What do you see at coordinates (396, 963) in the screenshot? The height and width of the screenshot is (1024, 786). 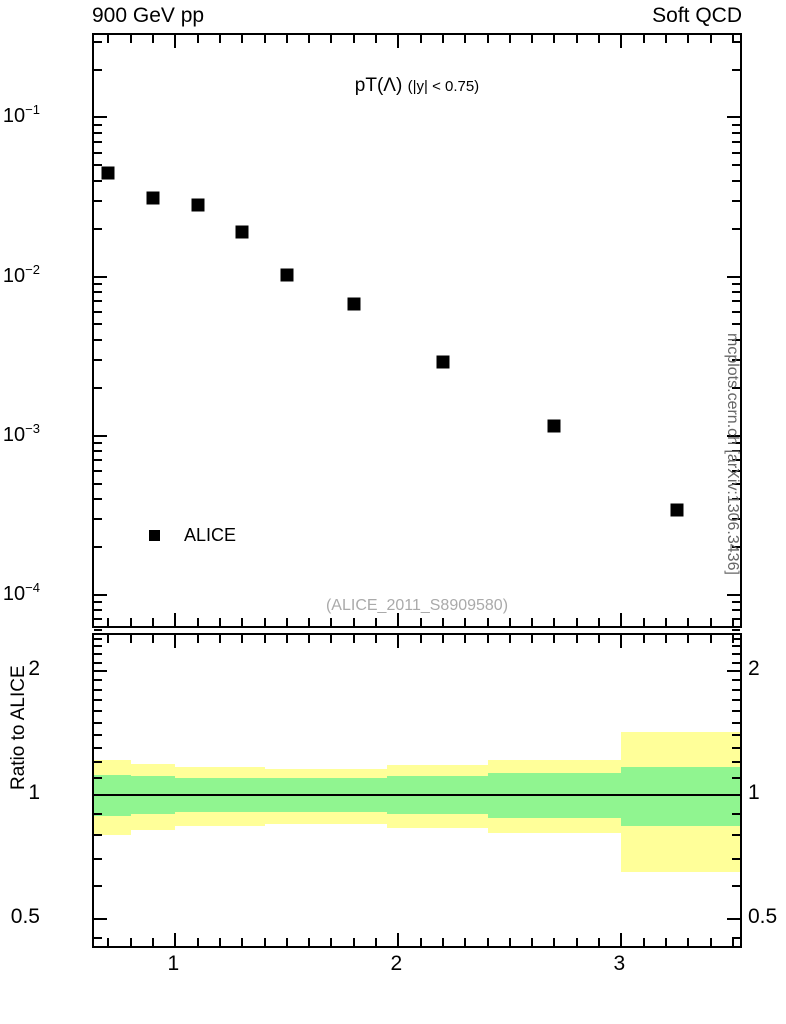 I see `x-tick-label: 2` at bounding box center [396, 963].